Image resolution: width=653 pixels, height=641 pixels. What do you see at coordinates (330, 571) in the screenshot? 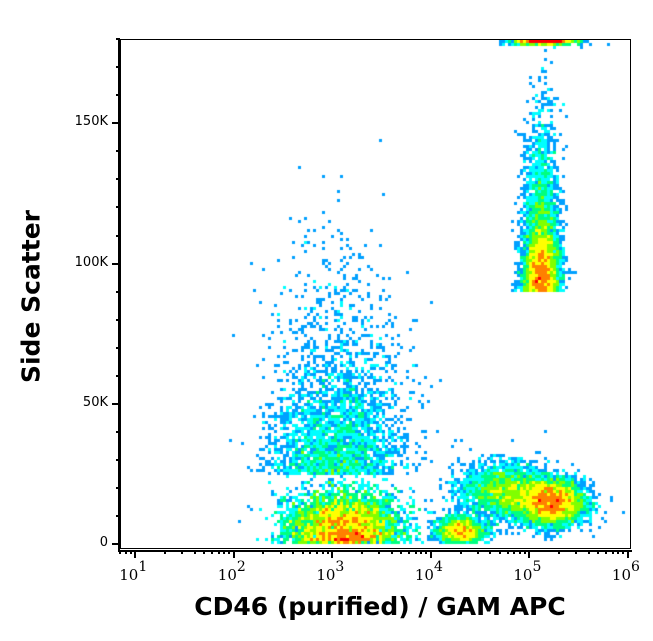
I see `x-tick-label: 10³` at bounding box center [330, 571].